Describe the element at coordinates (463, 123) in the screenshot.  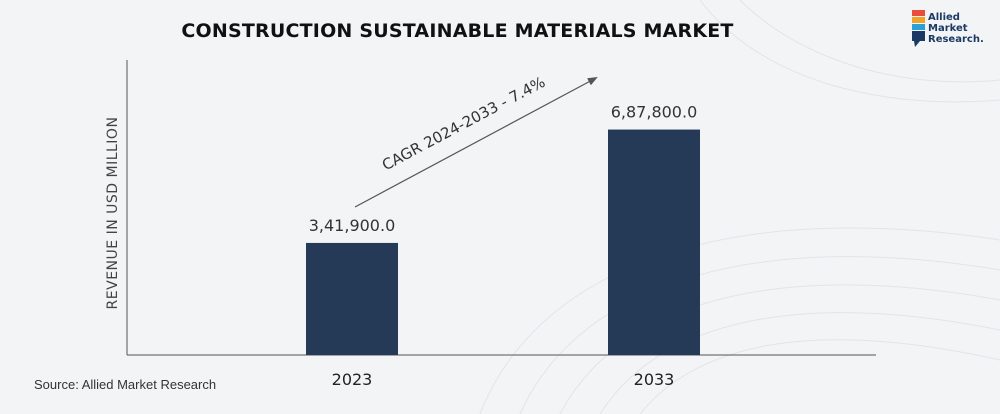
I see `cagr-annotation: CAGR 2024-2033 - 7.4%` at that location.